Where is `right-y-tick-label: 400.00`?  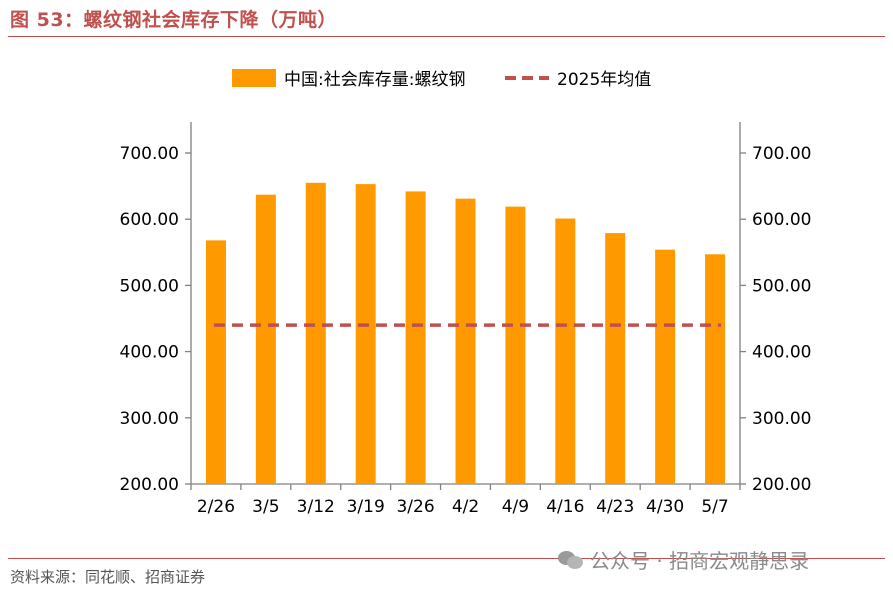 right-y-tick-label: 400.00 is located at coordinates (781, 353).